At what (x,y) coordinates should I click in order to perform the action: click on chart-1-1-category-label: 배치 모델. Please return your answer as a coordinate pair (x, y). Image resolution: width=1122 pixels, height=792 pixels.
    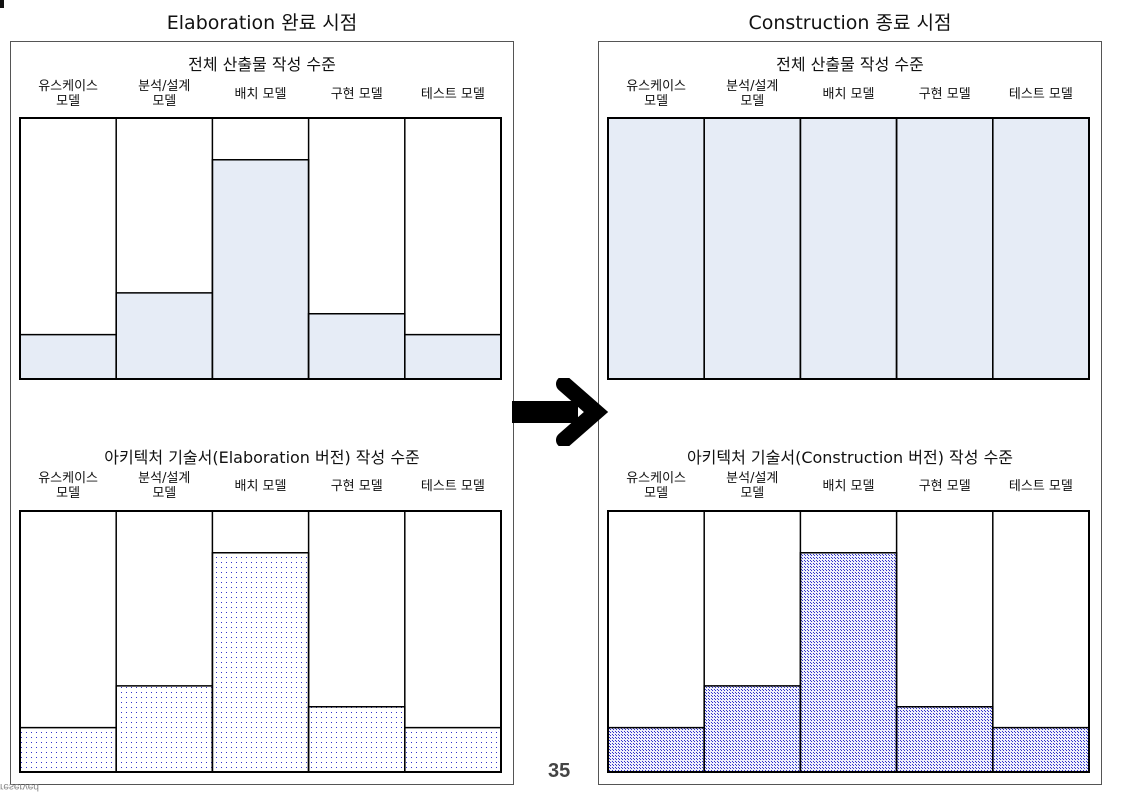
    Looking at the image, I should click on (848, 486).